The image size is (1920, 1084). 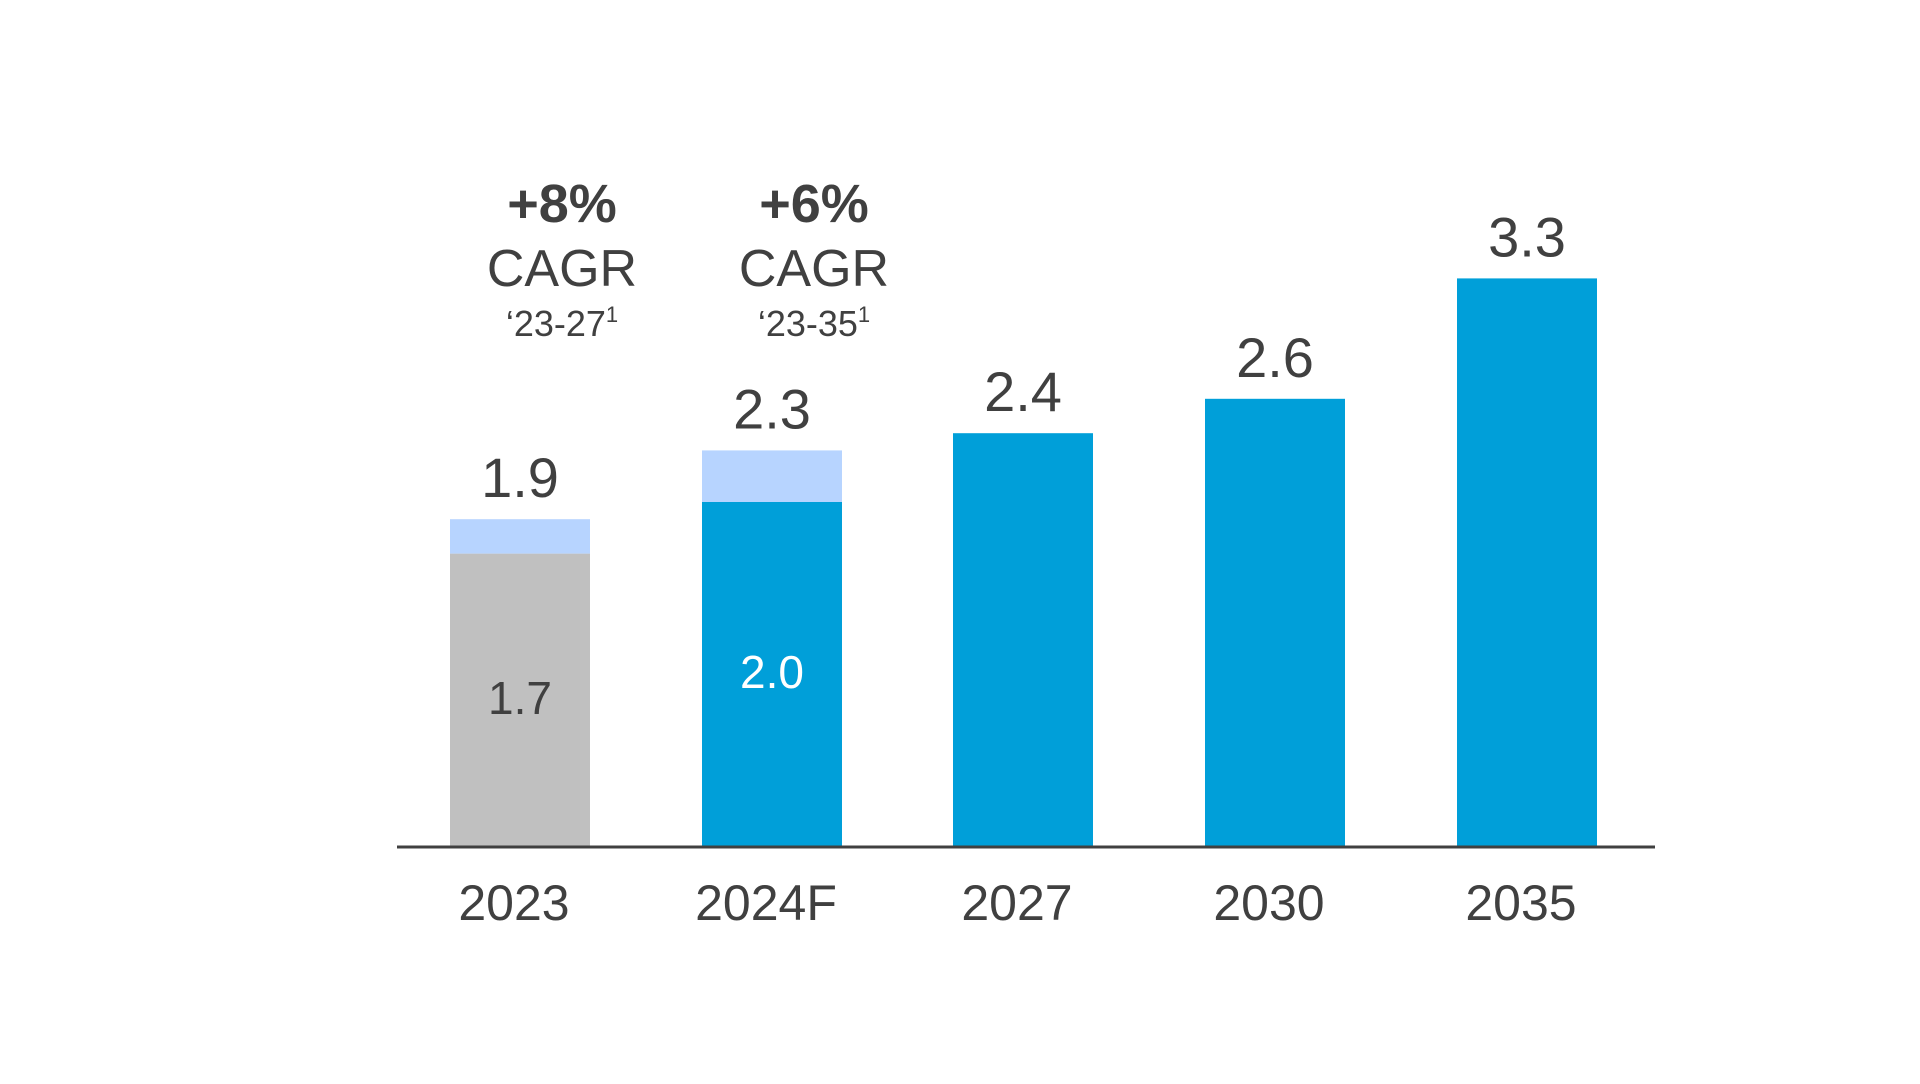 I want to click on x-tick-label-2027: 2027, so click(x=1016, y=903).